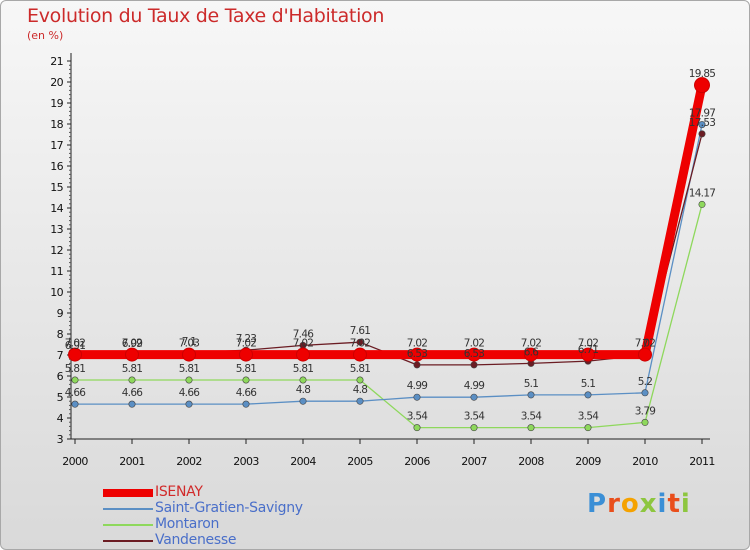 This screenshot has height=550, width=750. I want to click on y-tick-label: 15, so click(56, 187).